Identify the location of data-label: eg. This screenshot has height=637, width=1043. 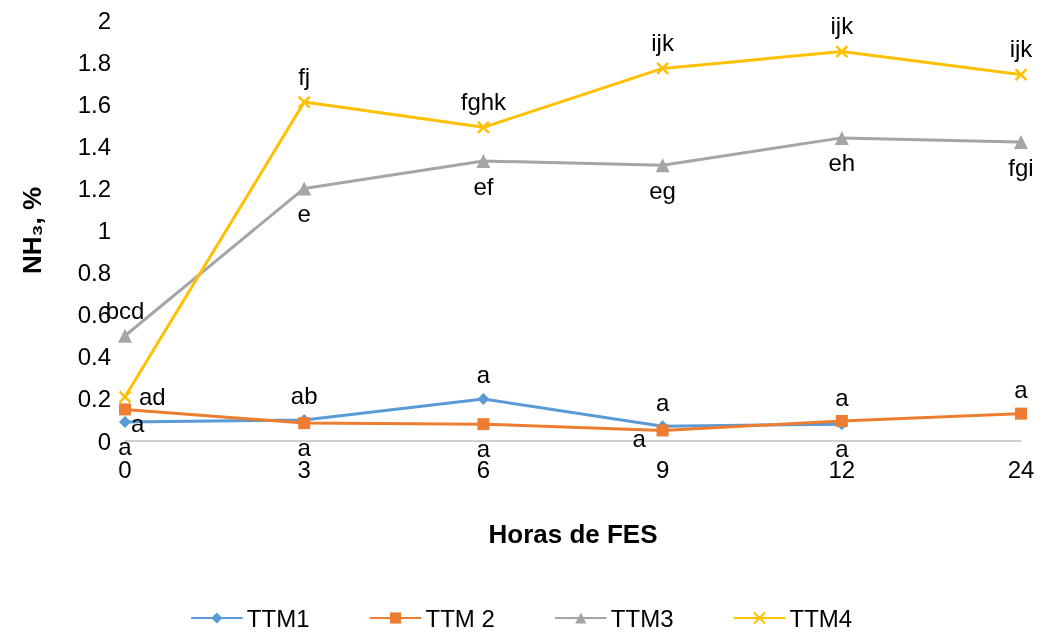
(662, 190).